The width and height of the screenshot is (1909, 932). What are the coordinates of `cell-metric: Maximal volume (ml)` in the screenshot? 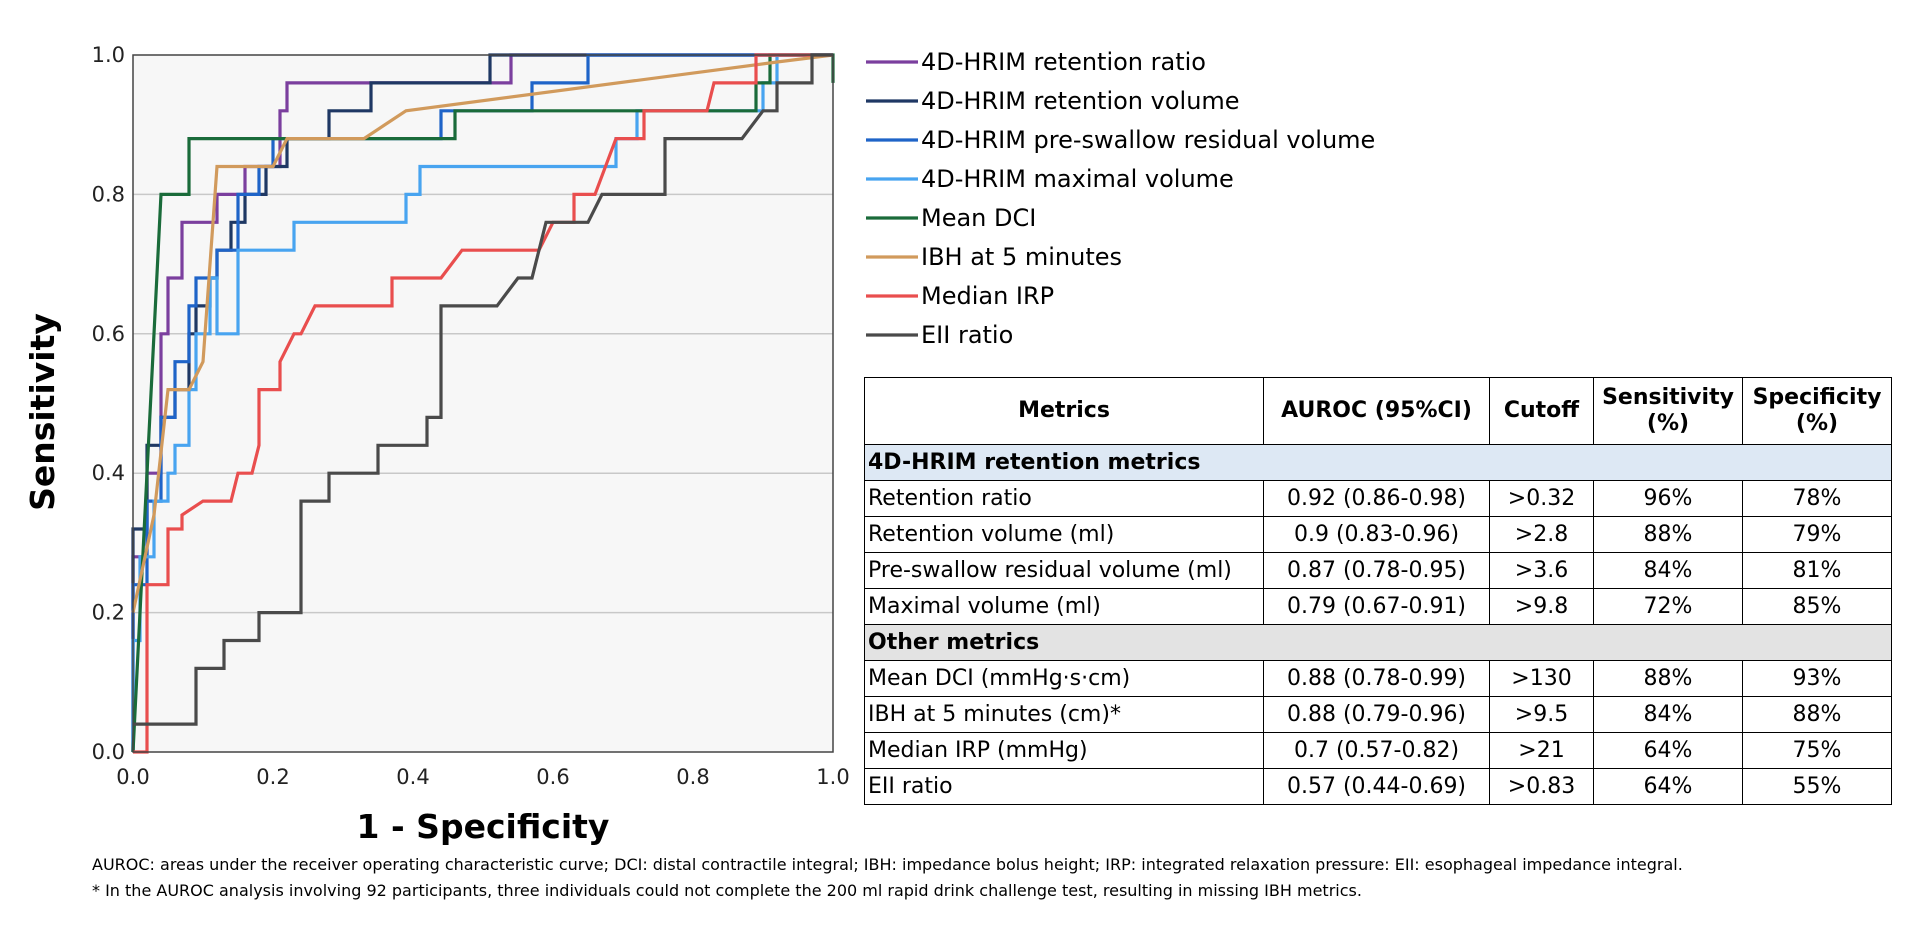 It's located at (1064, 606).